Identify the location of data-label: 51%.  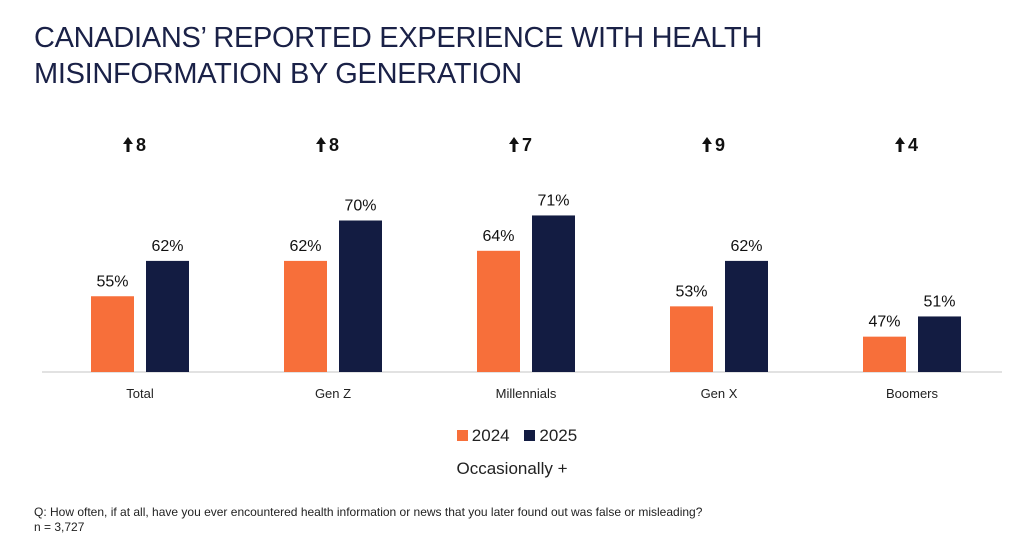
(939, 301).